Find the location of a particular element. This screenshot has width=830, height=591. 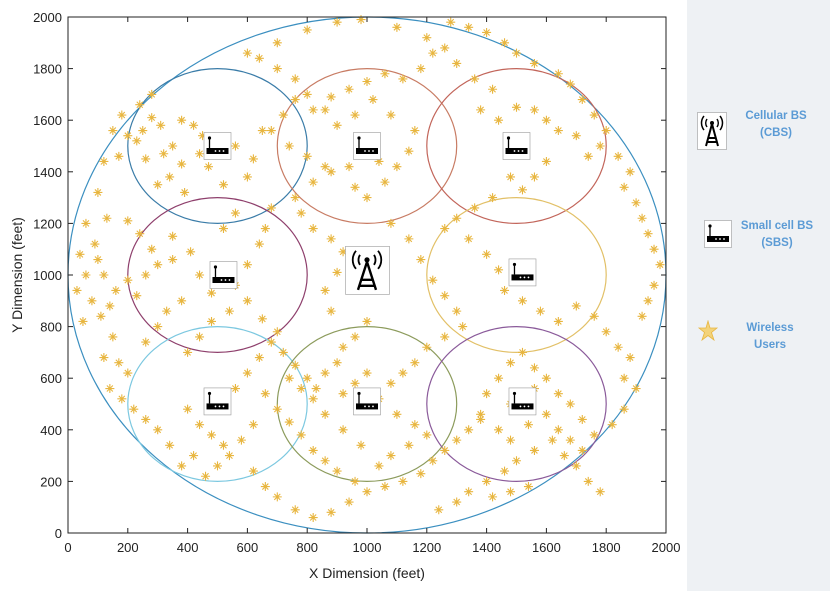

x-tick-label: 2000 is located at coordinates (666, 547).